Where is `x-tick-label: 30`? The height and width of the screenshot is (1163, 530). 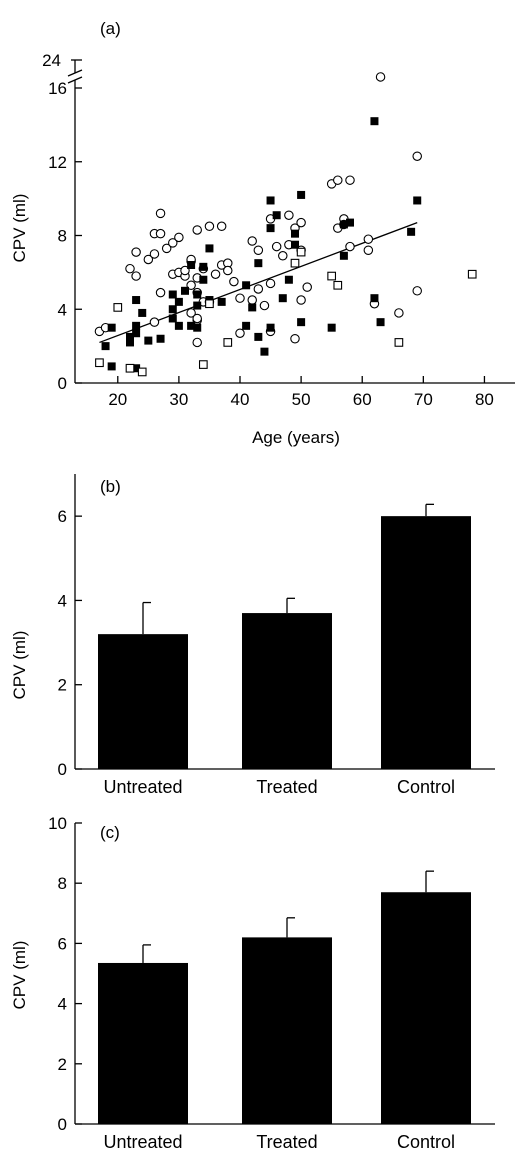 x-tick-label: 30 is located at coordinates (178, 399).